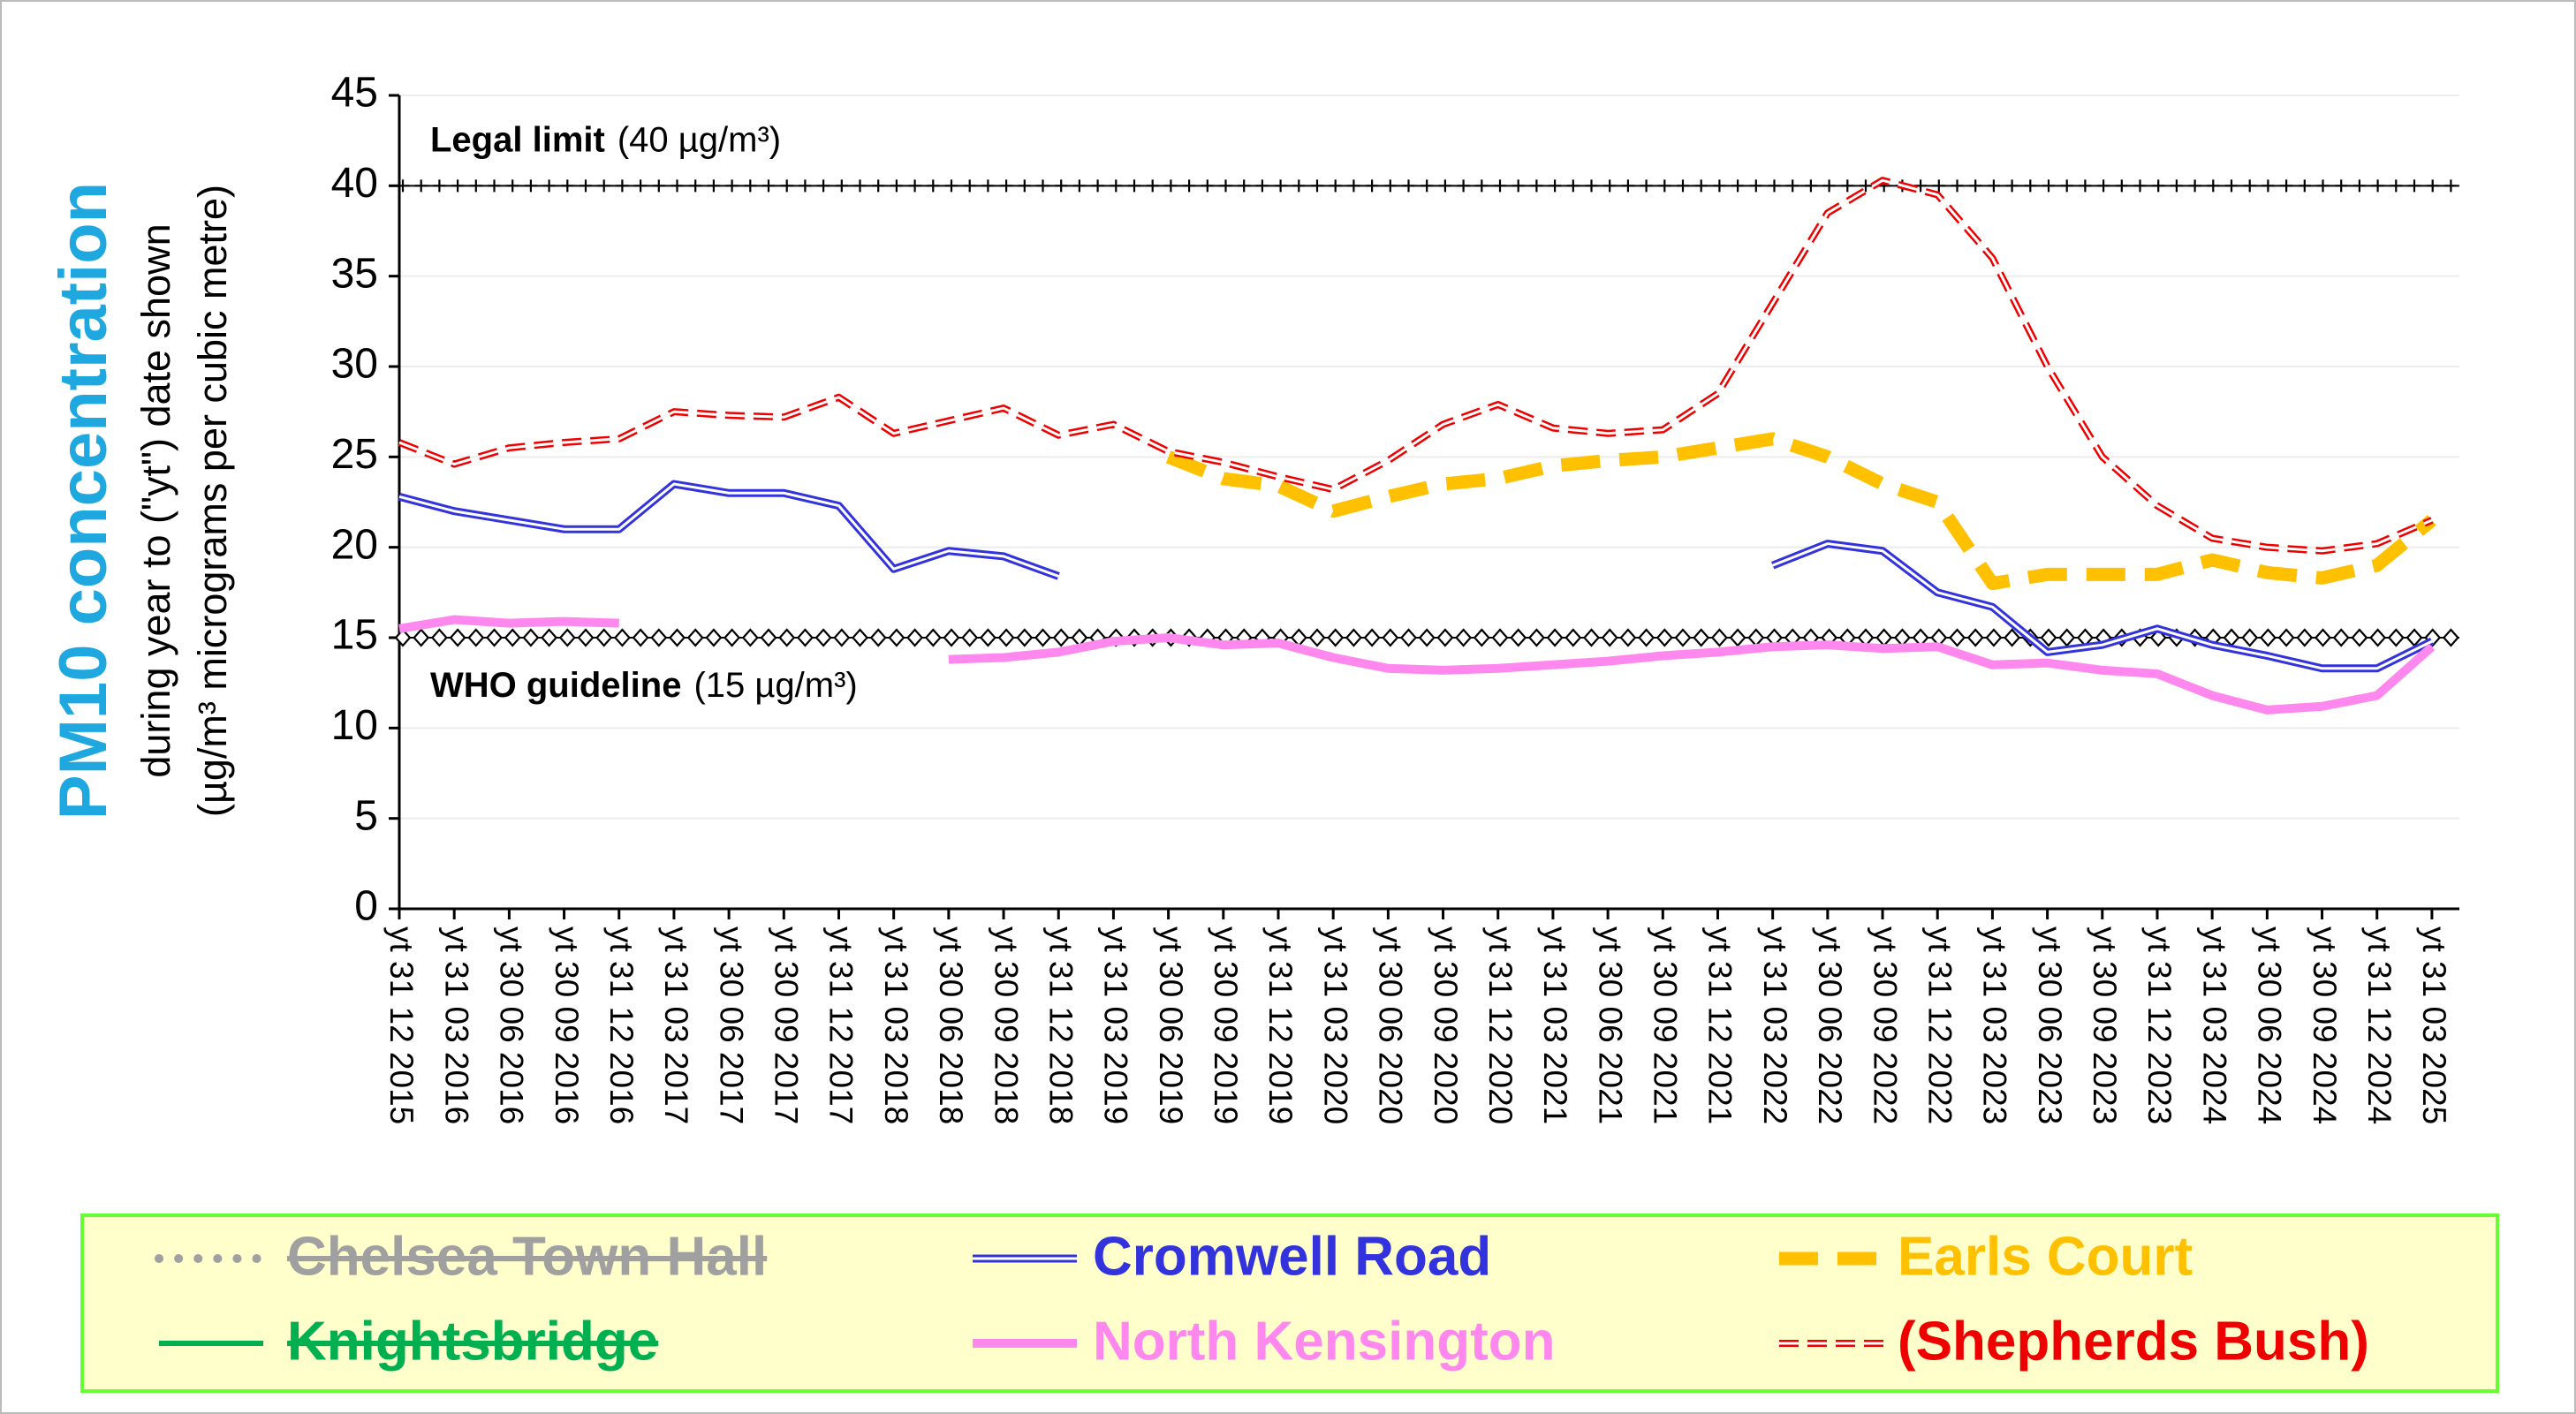  What do you see at coordinates (605, 139) in the screenshot?
I see `reference-annotation: Legal limit (40 µg/m³)` at bounding box center [605, 139].